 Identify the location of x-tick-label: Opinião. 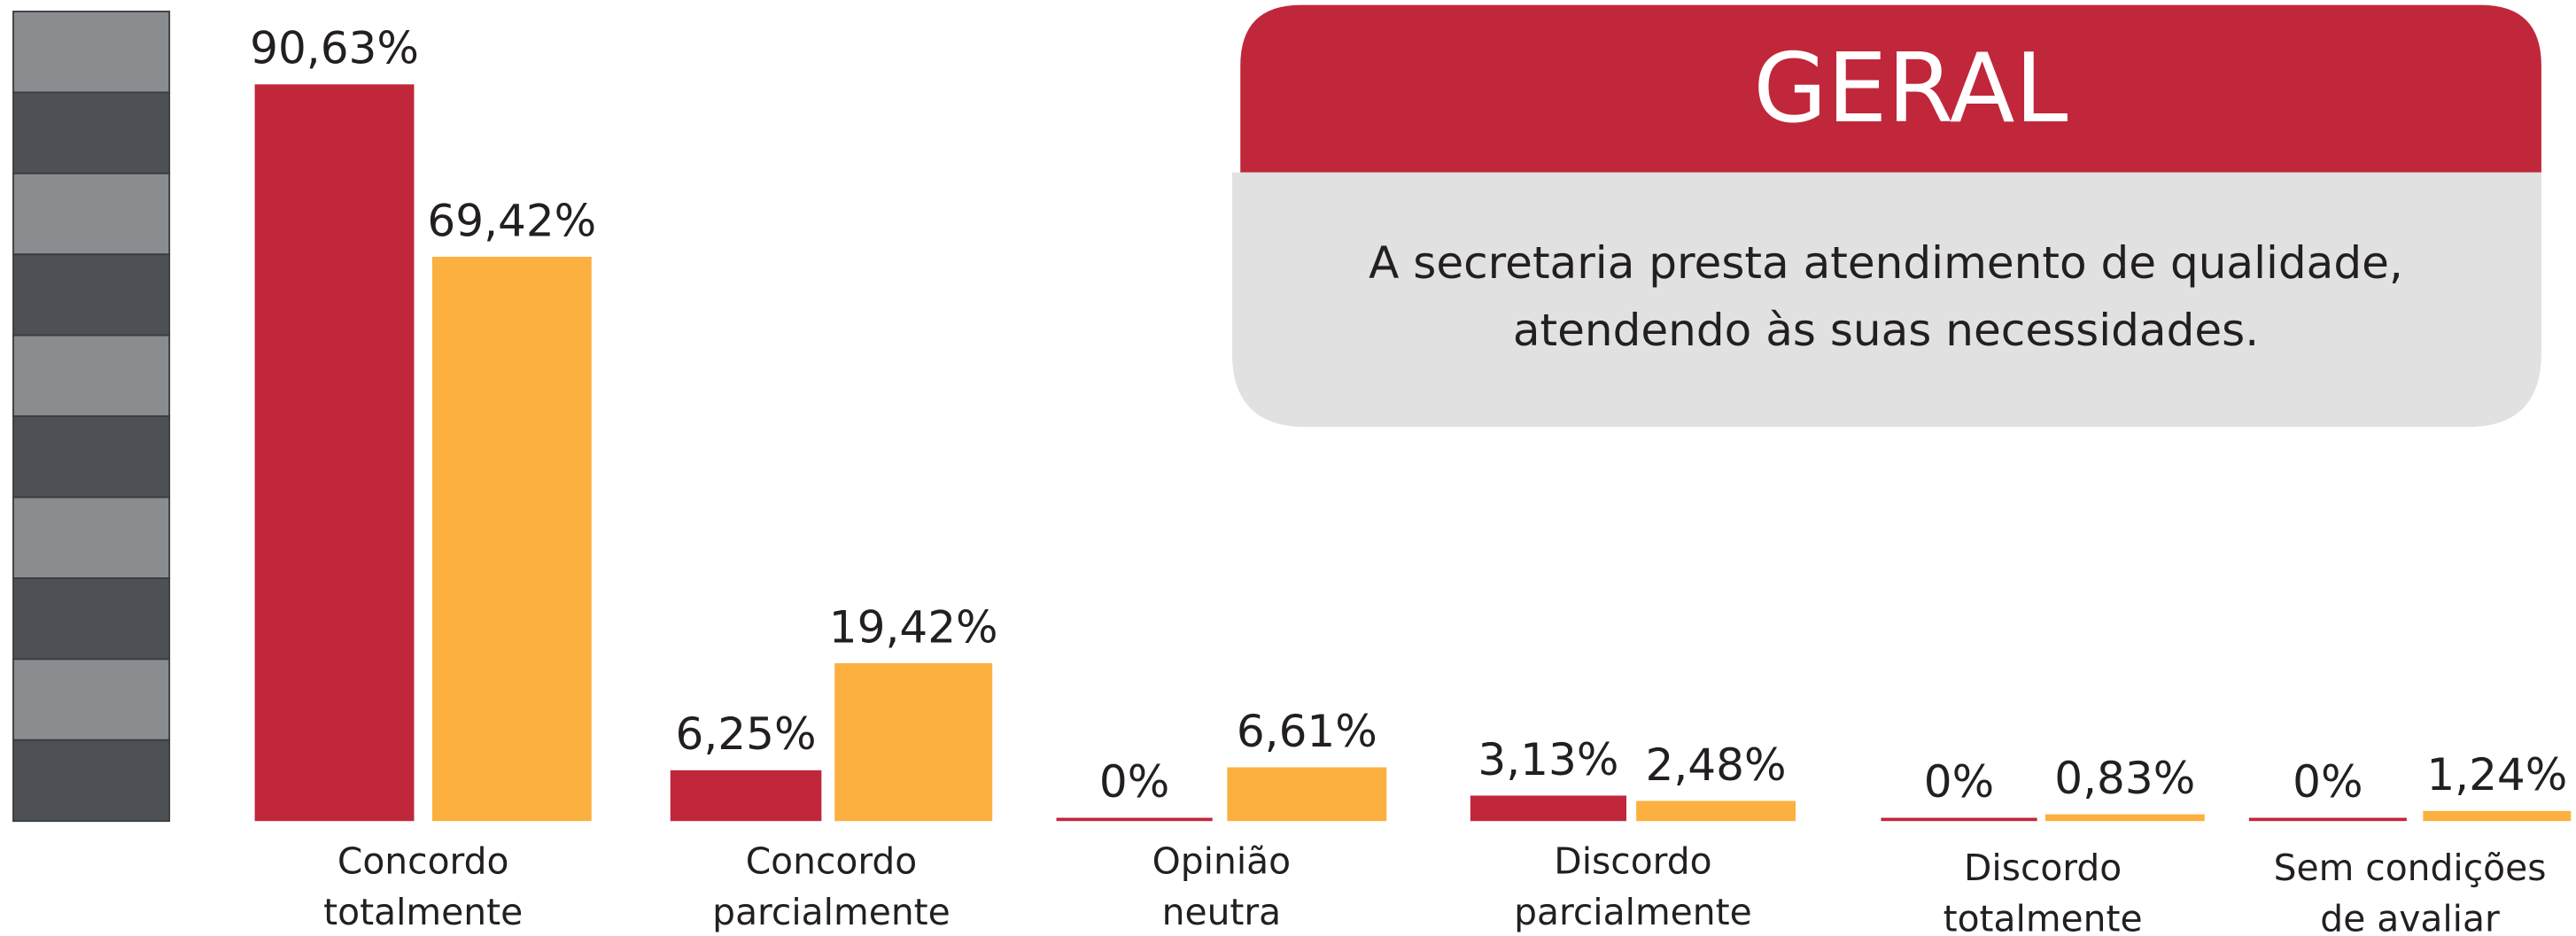
(1221, 861).